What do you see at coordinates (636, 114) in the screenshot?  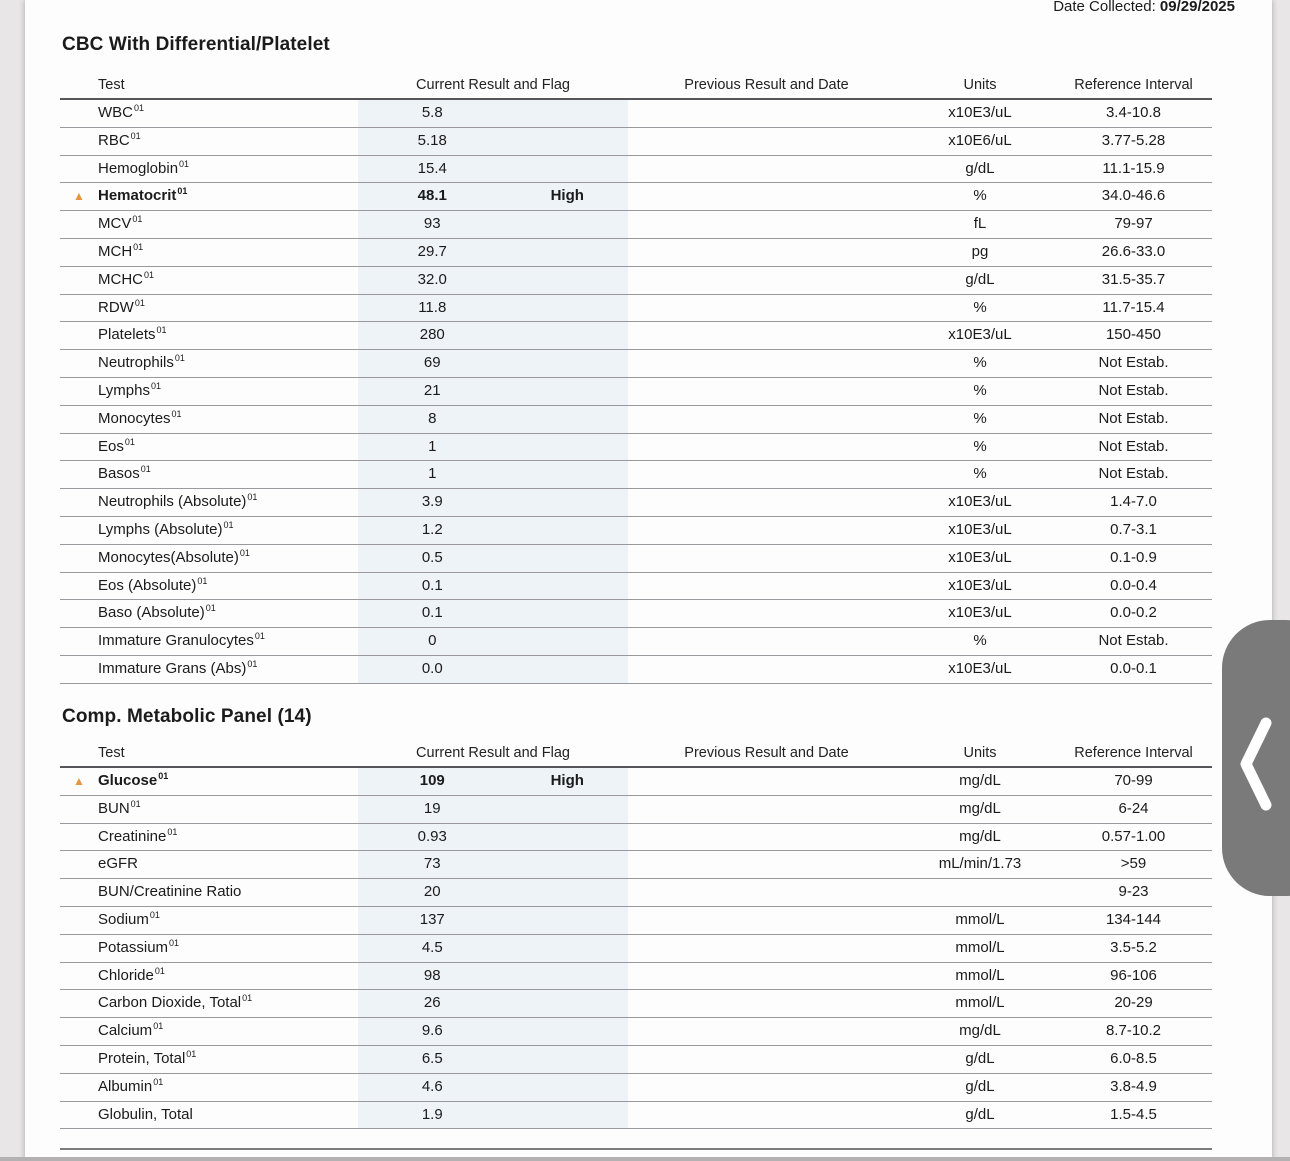 I see `table-row: WBC01 5.8 x10E3/uL 3.4-10.8` at bounding box center [636, 114].